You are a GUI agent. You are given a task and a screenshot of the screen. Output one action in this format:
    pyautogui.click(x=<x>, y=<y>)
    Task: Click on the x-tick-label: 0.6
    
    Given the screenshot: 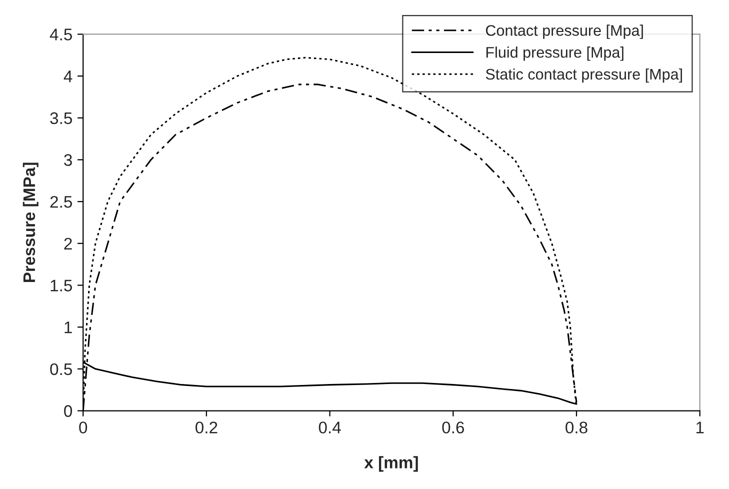 What is the action you would take?
    pyautogui.click(x=453, y=428)
    